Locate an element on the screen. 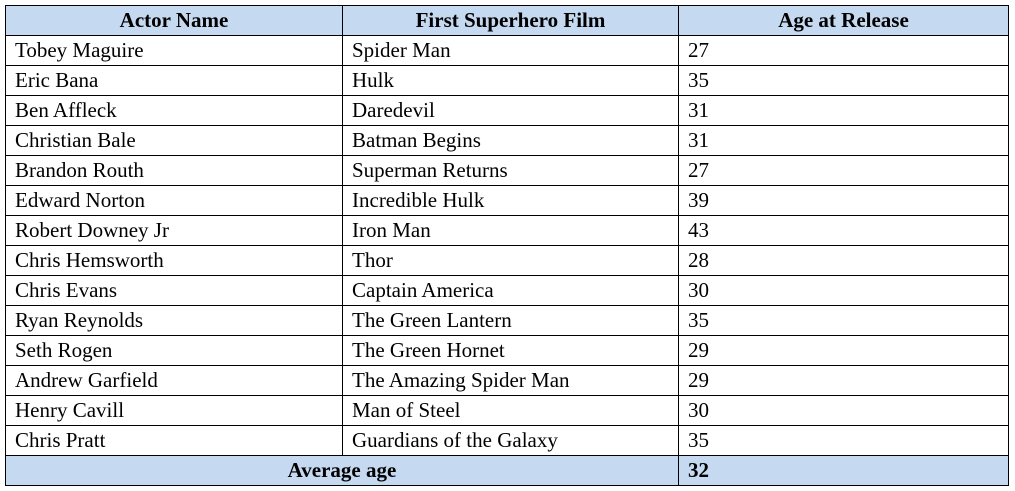  table-row: Seth Rogen The Green Hornet 29 is located at coordinates (507, 350).